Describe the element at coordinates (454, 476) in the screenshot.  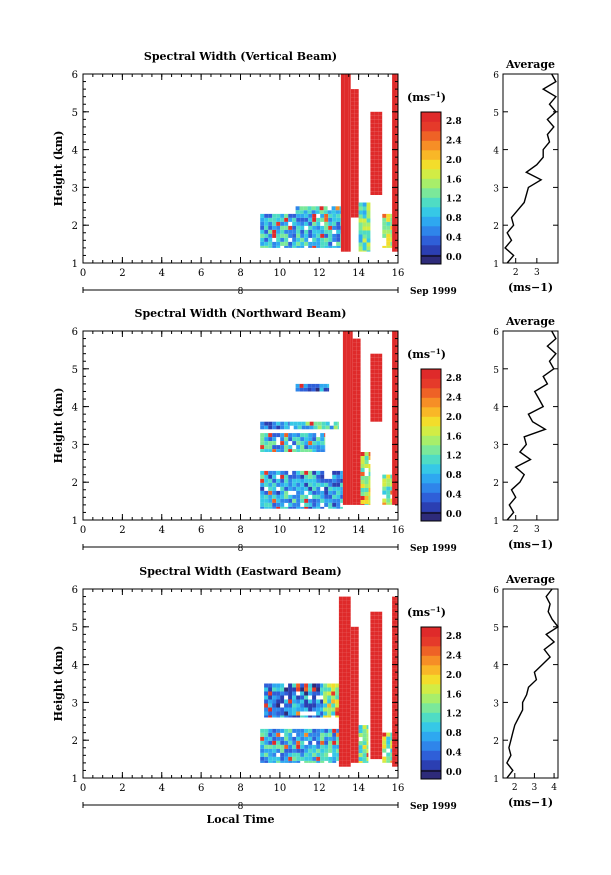
I see `colorbar-tick-label: 0.8` at that location.